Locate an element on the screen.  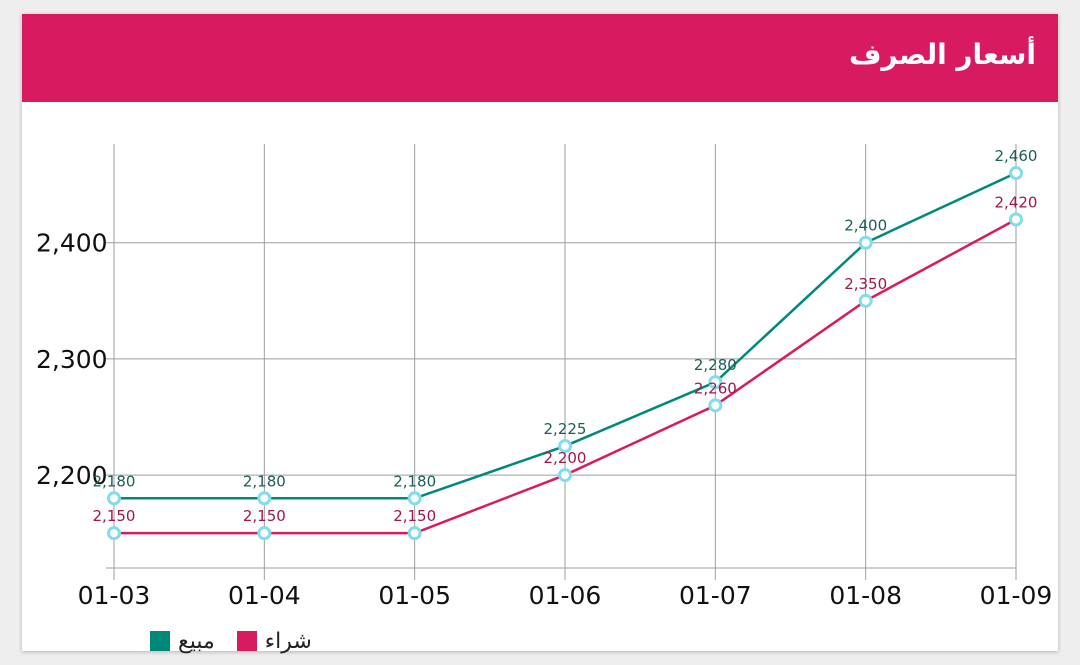
legend-swatch-buy is located at coordinates (246, 641).